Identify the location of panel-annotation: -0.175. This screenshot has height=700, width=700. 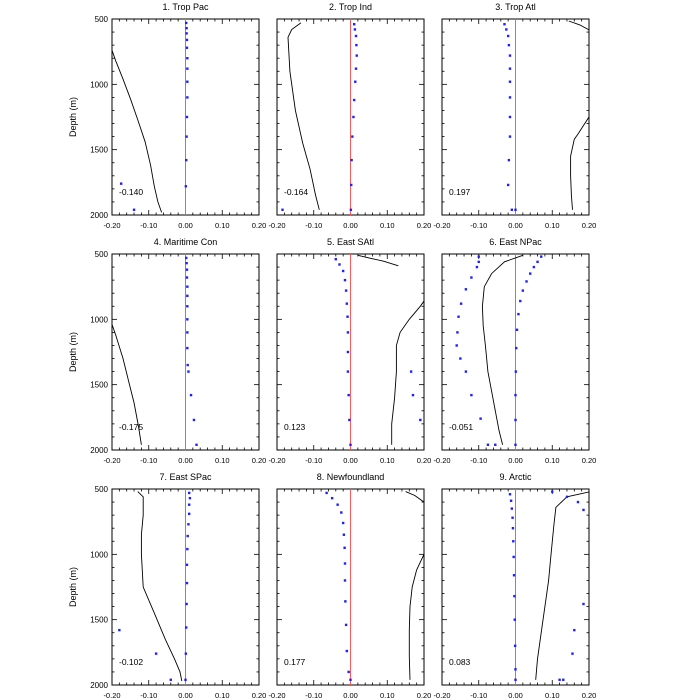
(131, 427).